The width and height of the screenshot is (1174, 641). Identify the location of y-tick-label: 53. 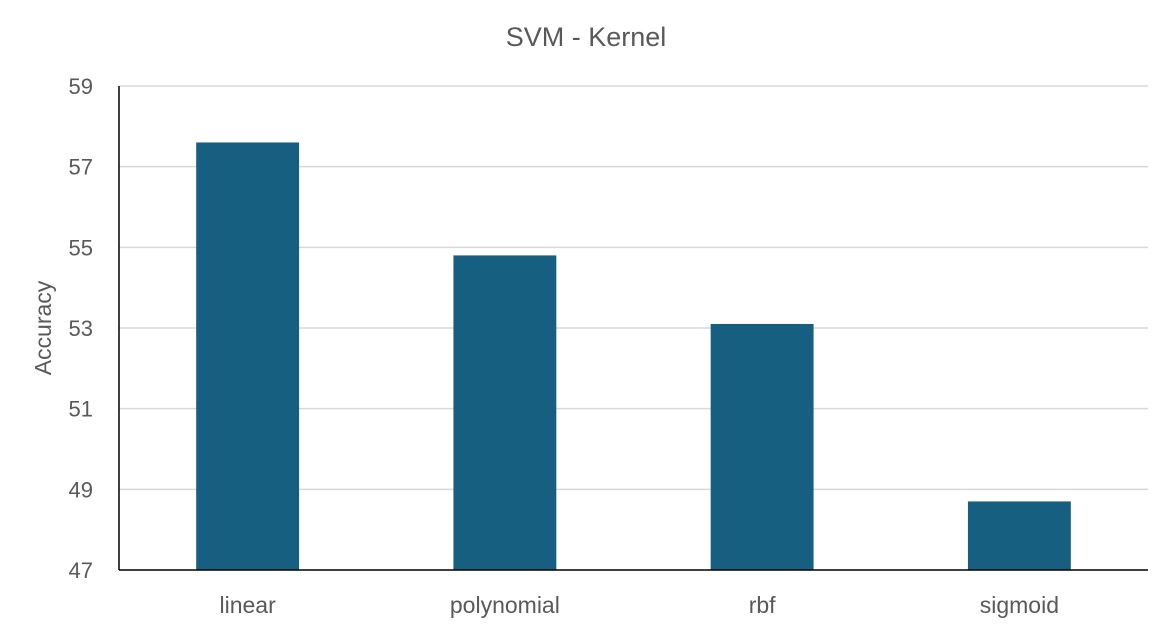
(81, 328).